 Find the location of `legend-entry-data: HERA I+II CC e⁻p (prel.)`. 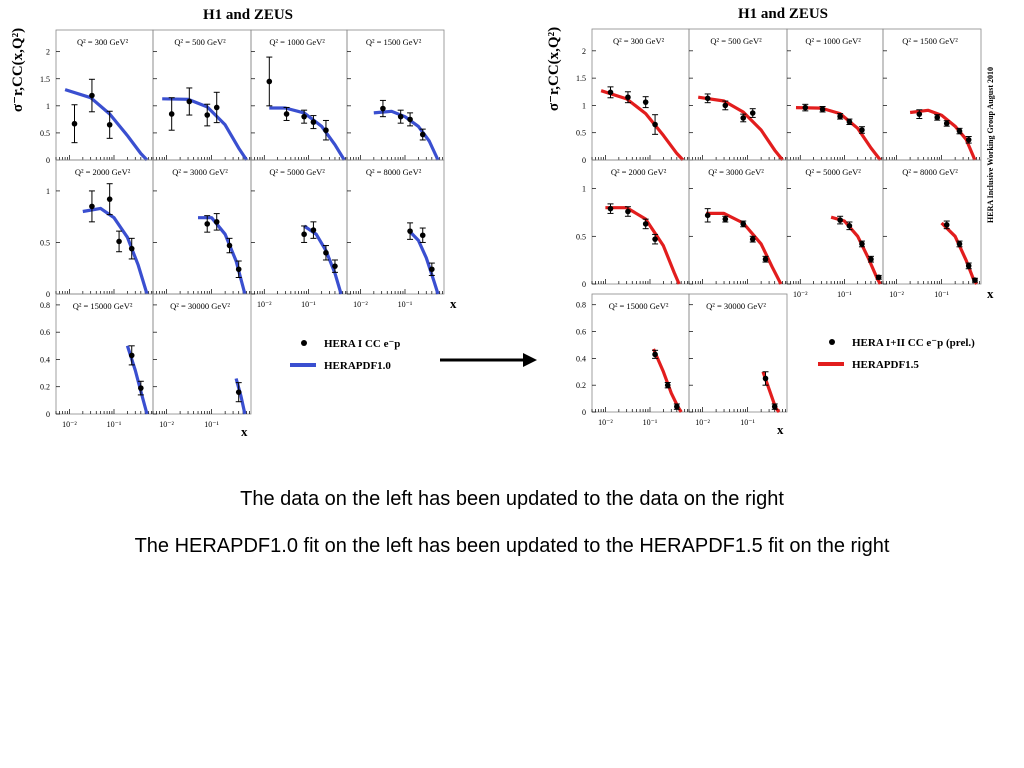

legend-entry-data: HERA I+II CC e⁻p (prel.) is located at coordinates (913, 343).